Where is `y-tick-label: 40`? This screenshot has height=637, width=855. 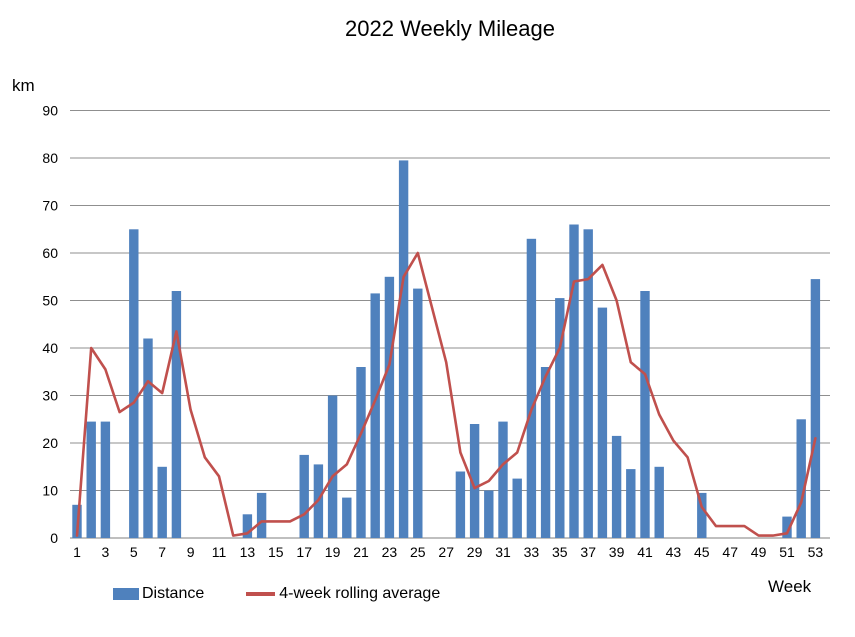
y-tick-label: 40 is located at coordinates (50, 348).